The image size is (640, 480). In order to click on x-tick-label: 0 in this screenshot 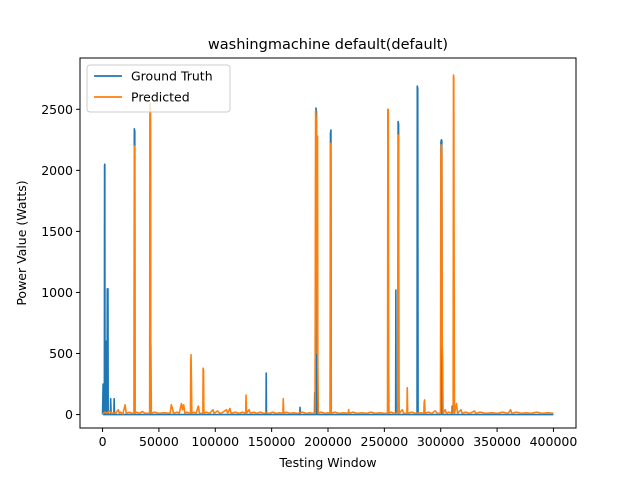, I will do `click(103, 441)`.